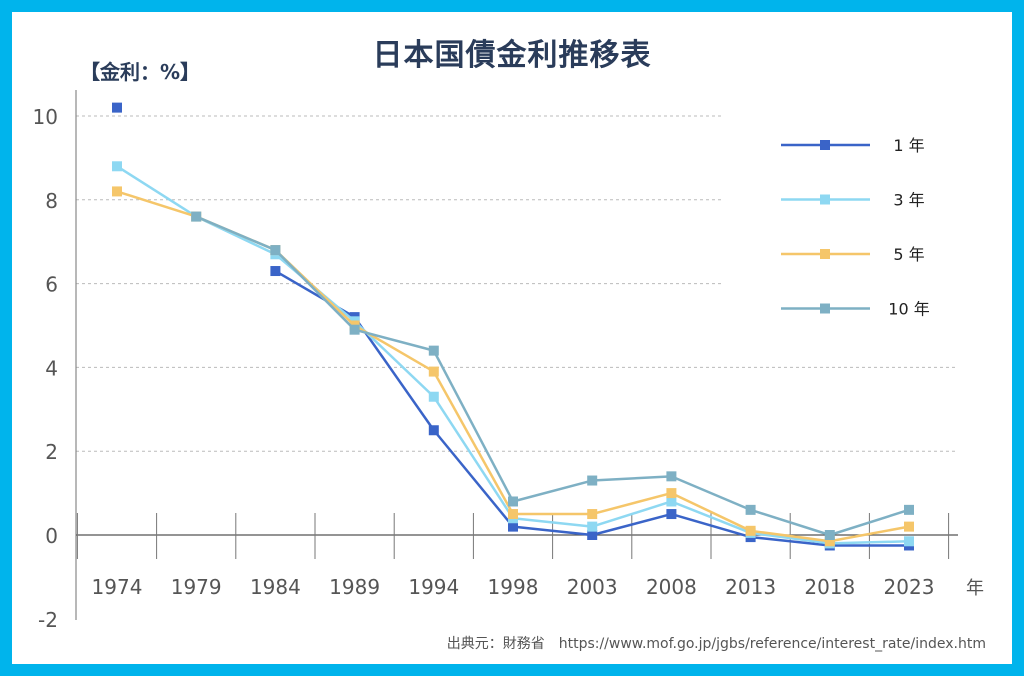 This screenshot has width=1024, height=676. What do you see at coordinates (51, 285) in the screenshot?
I see `y-tick-label: 6` at bounding box center [51, 285].